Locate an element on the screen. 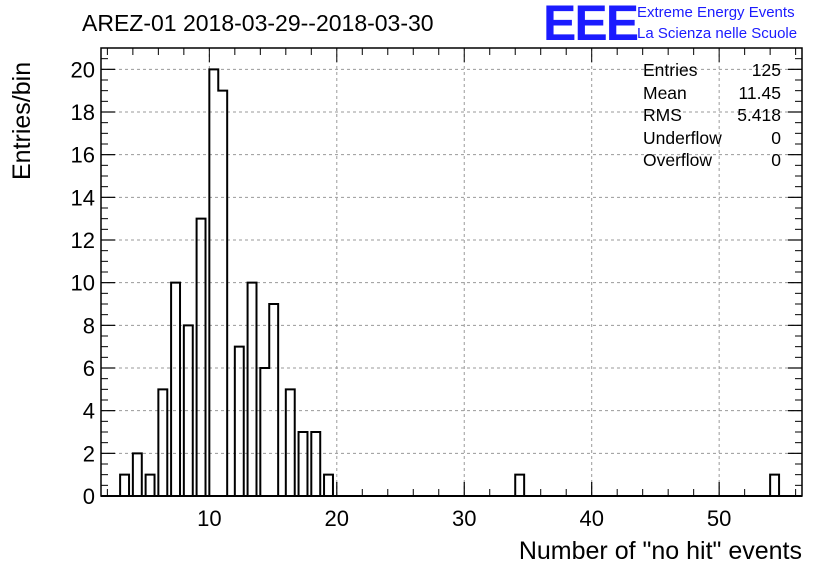 Image resolution: width=836 pixels, height=572 pixels. chart-title: AREZ-01 2018-03-29--2018-03-30 is located at coordinates (258, 23).